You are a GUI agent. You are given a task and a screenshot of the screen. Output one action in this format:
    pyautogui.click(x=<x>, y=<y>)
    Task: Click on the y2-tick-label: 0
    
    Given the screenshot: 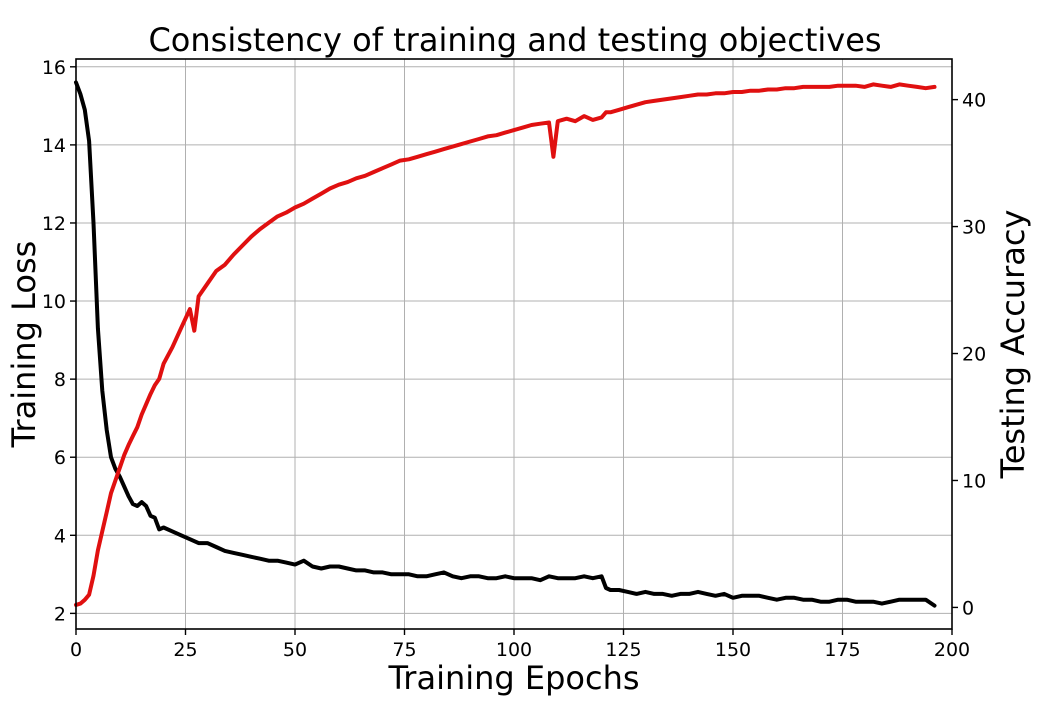 What is the action you would take?
    pyautogui.click(x=968, y=608)
    